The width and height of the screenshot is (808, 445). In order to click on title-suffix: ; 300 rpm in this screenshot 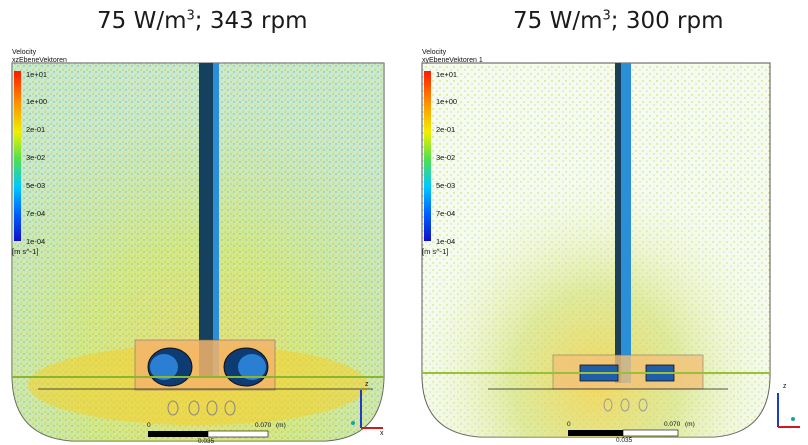, I will do `click(667, 21)`.